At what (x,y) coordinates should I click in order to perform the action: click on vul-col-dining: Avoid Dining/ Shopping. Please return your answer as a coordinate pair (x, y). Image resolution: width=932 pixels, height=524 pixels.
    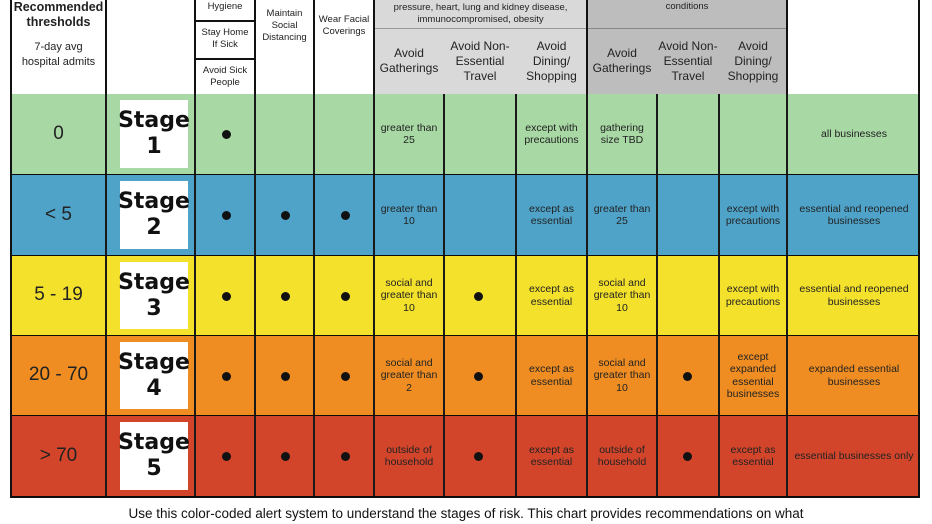
    Looking at the image, I should click on (551, 60).